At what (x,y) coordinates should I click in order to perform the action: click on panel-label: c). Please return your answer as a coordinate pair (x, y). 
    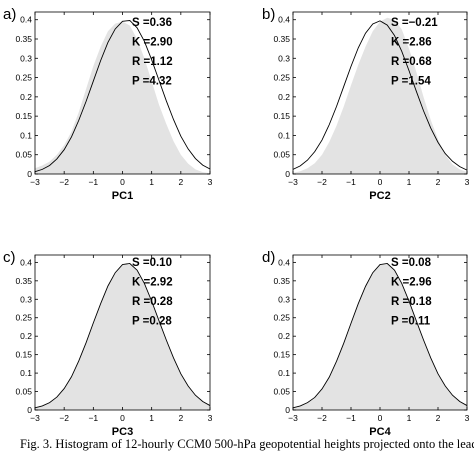
    Looking at the image, I should click on (9, 257).